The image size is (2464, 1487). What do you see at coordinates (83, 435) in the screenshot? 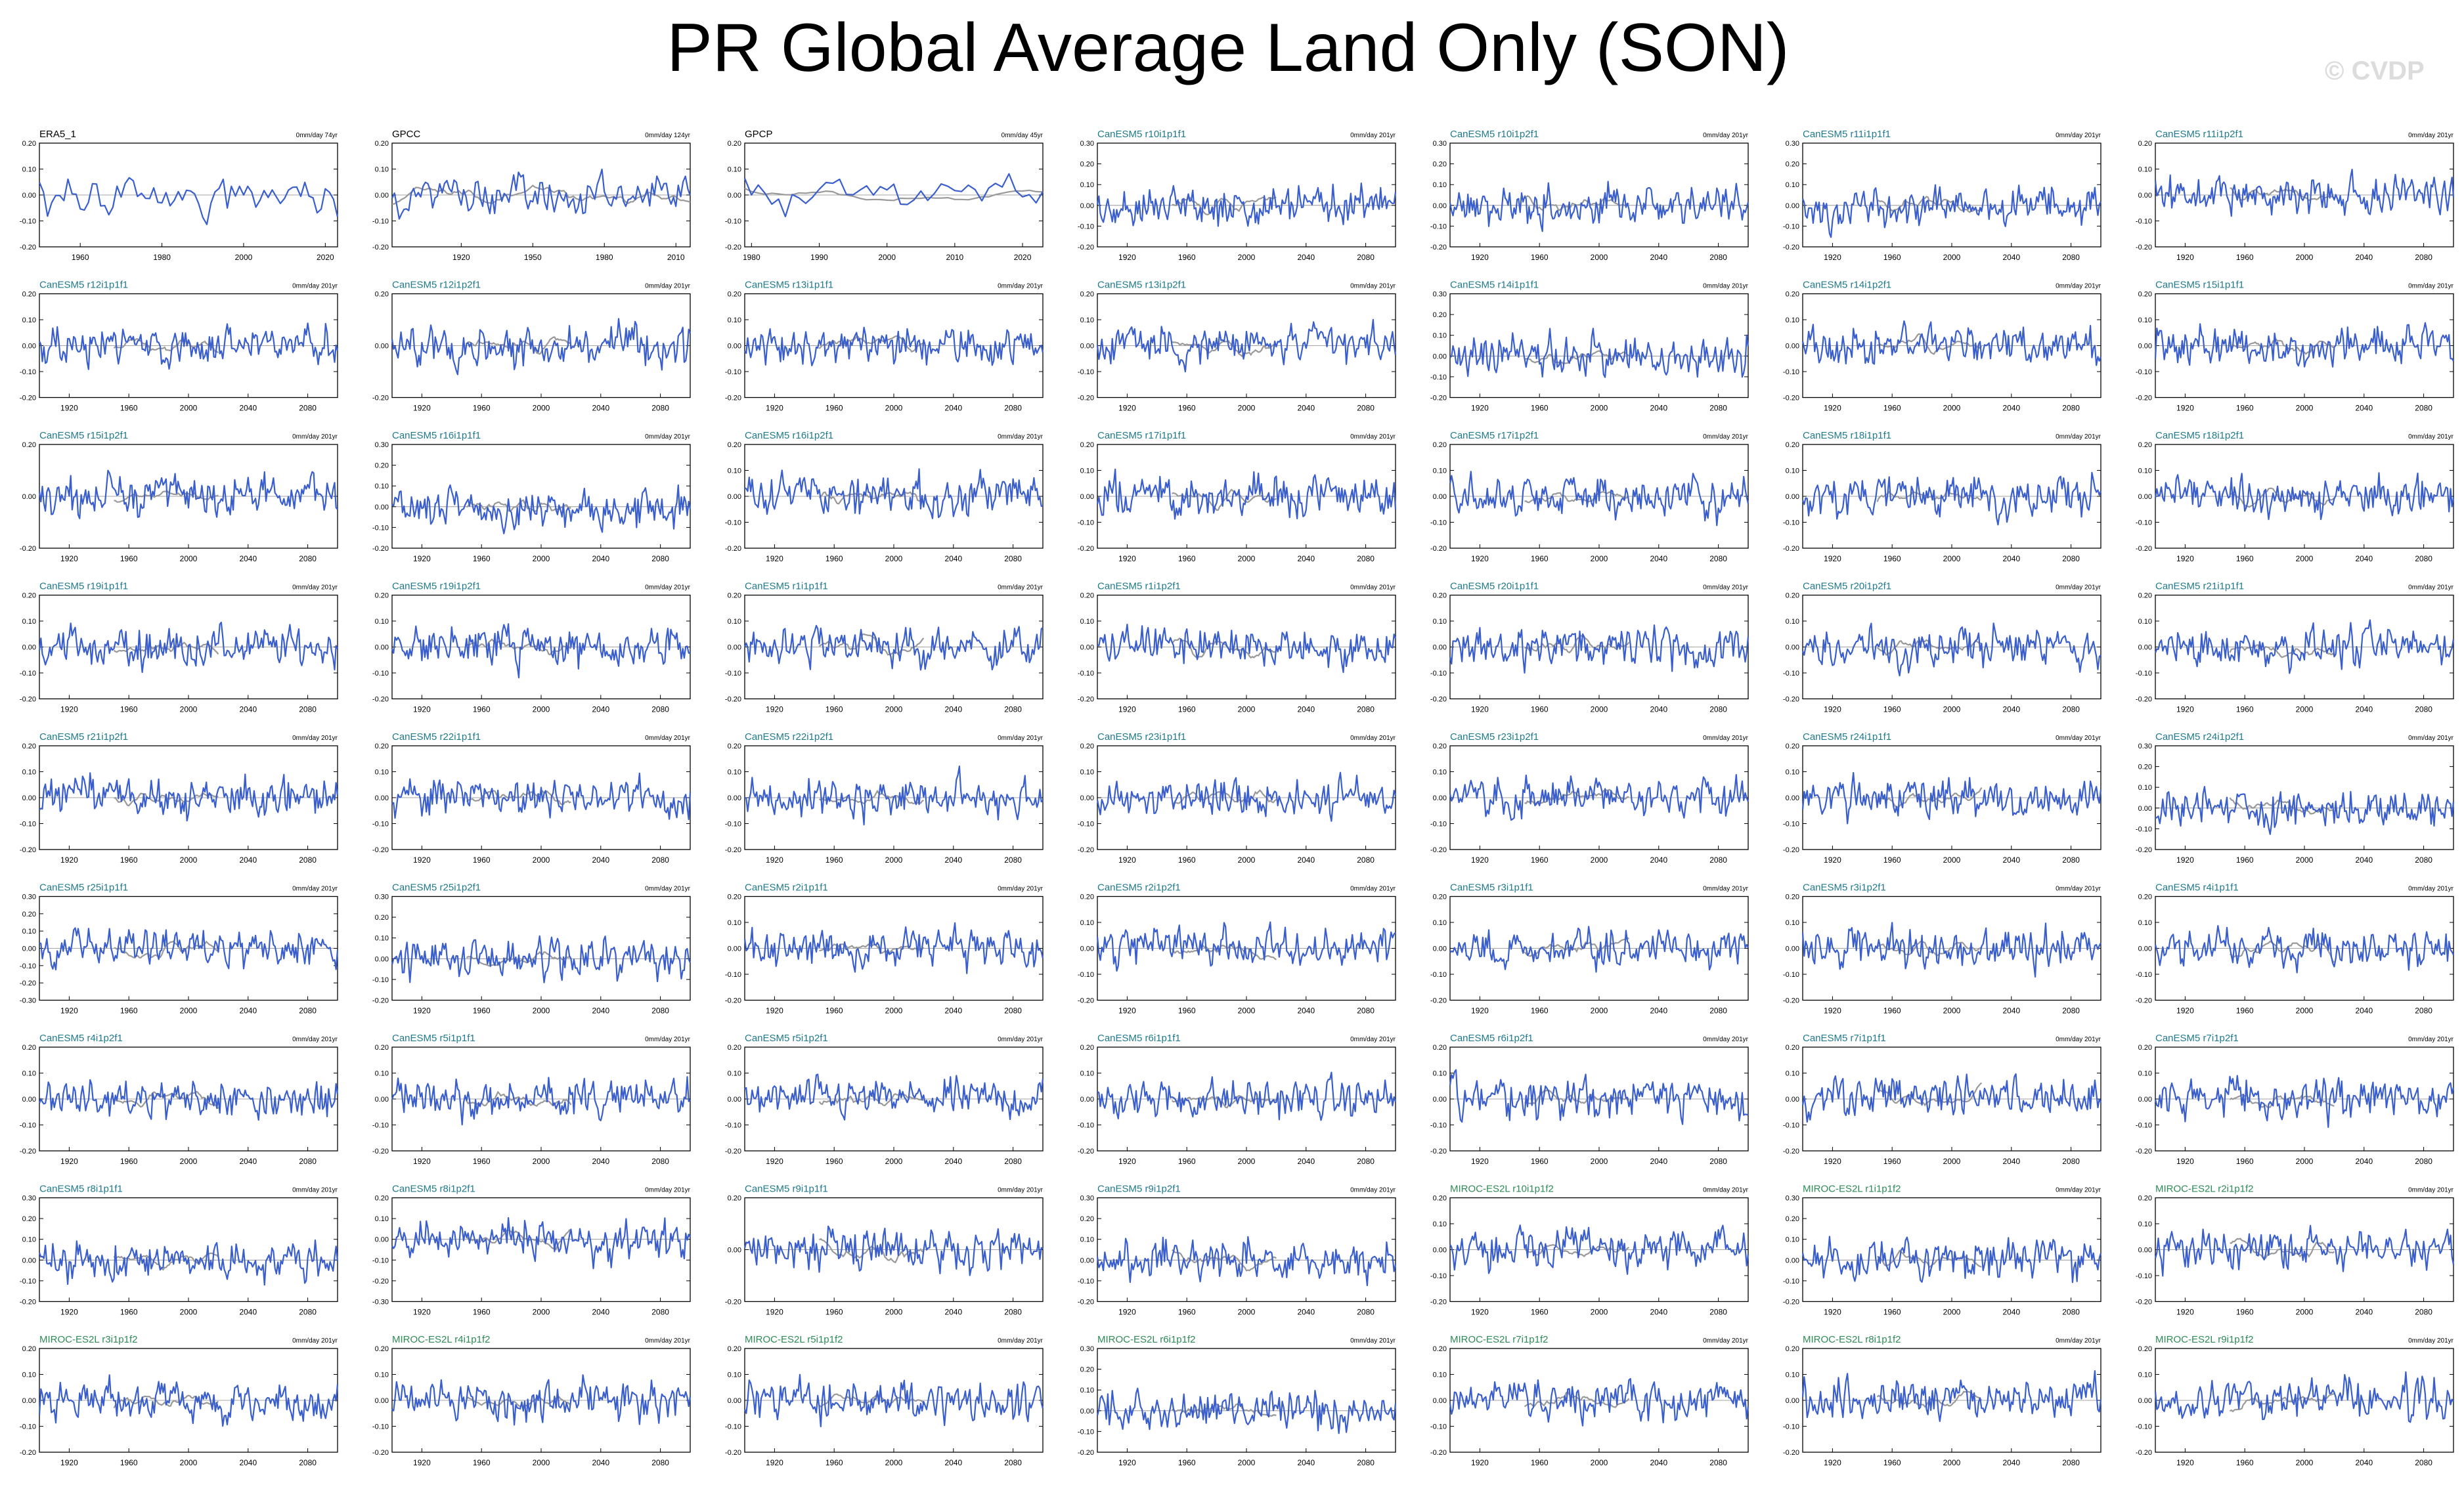
I see `panel-label: CanESM5 r15i1p2f1` at bounding box center [83, 435].